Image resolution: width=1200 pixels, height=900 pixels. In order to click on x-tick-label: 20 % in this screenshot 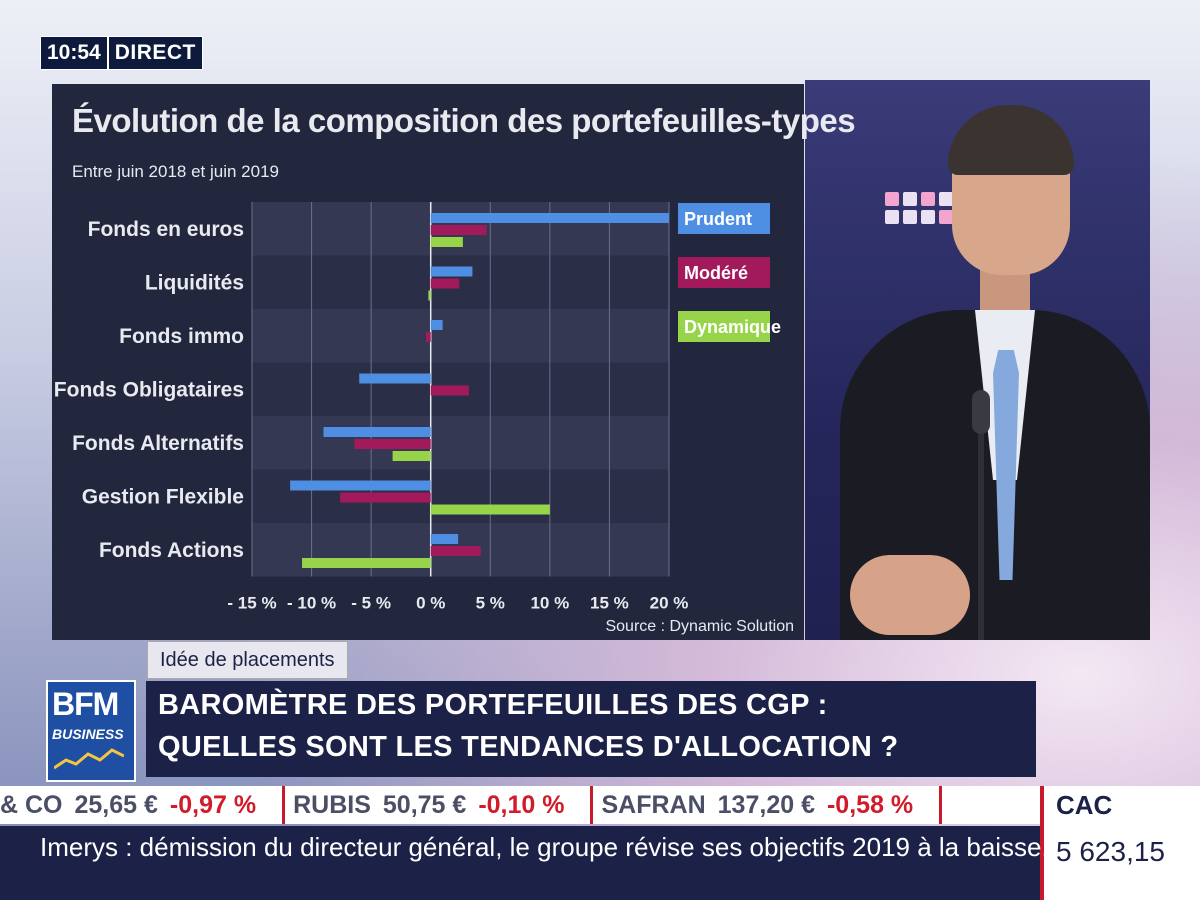, I will do `click(669, 603)`.